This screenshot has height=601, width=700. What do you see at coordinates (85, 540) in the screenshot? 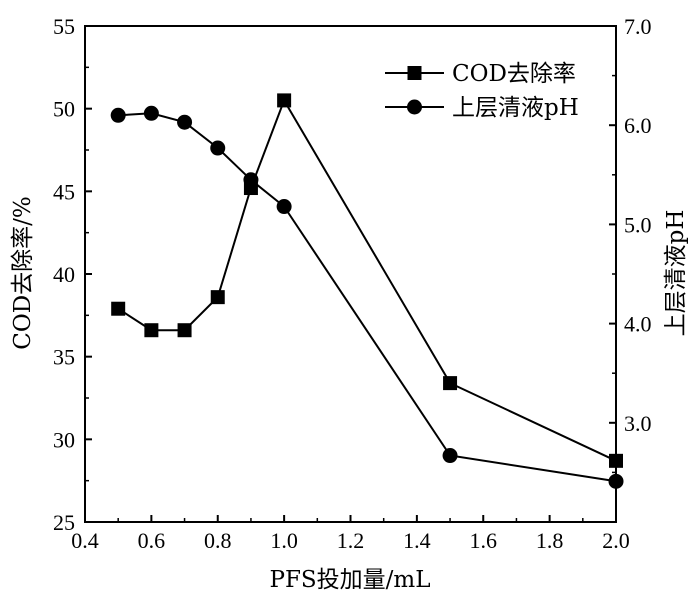
I see `x-tick-label: 0.4` at bounding box center [85, 540].